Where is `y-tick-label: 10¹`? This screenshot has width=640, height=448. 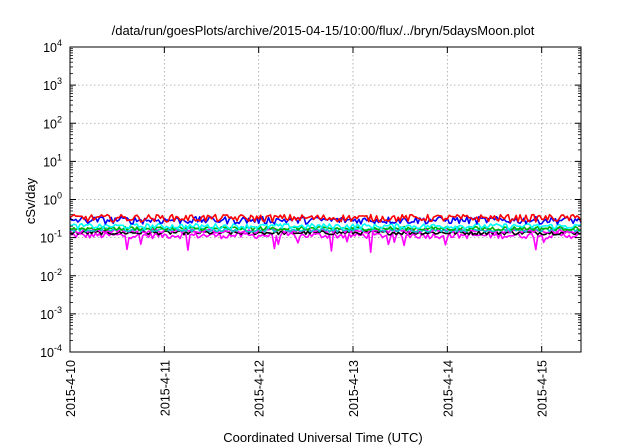 y-tick-label: 10¹ is located at coordinates (52, 160).